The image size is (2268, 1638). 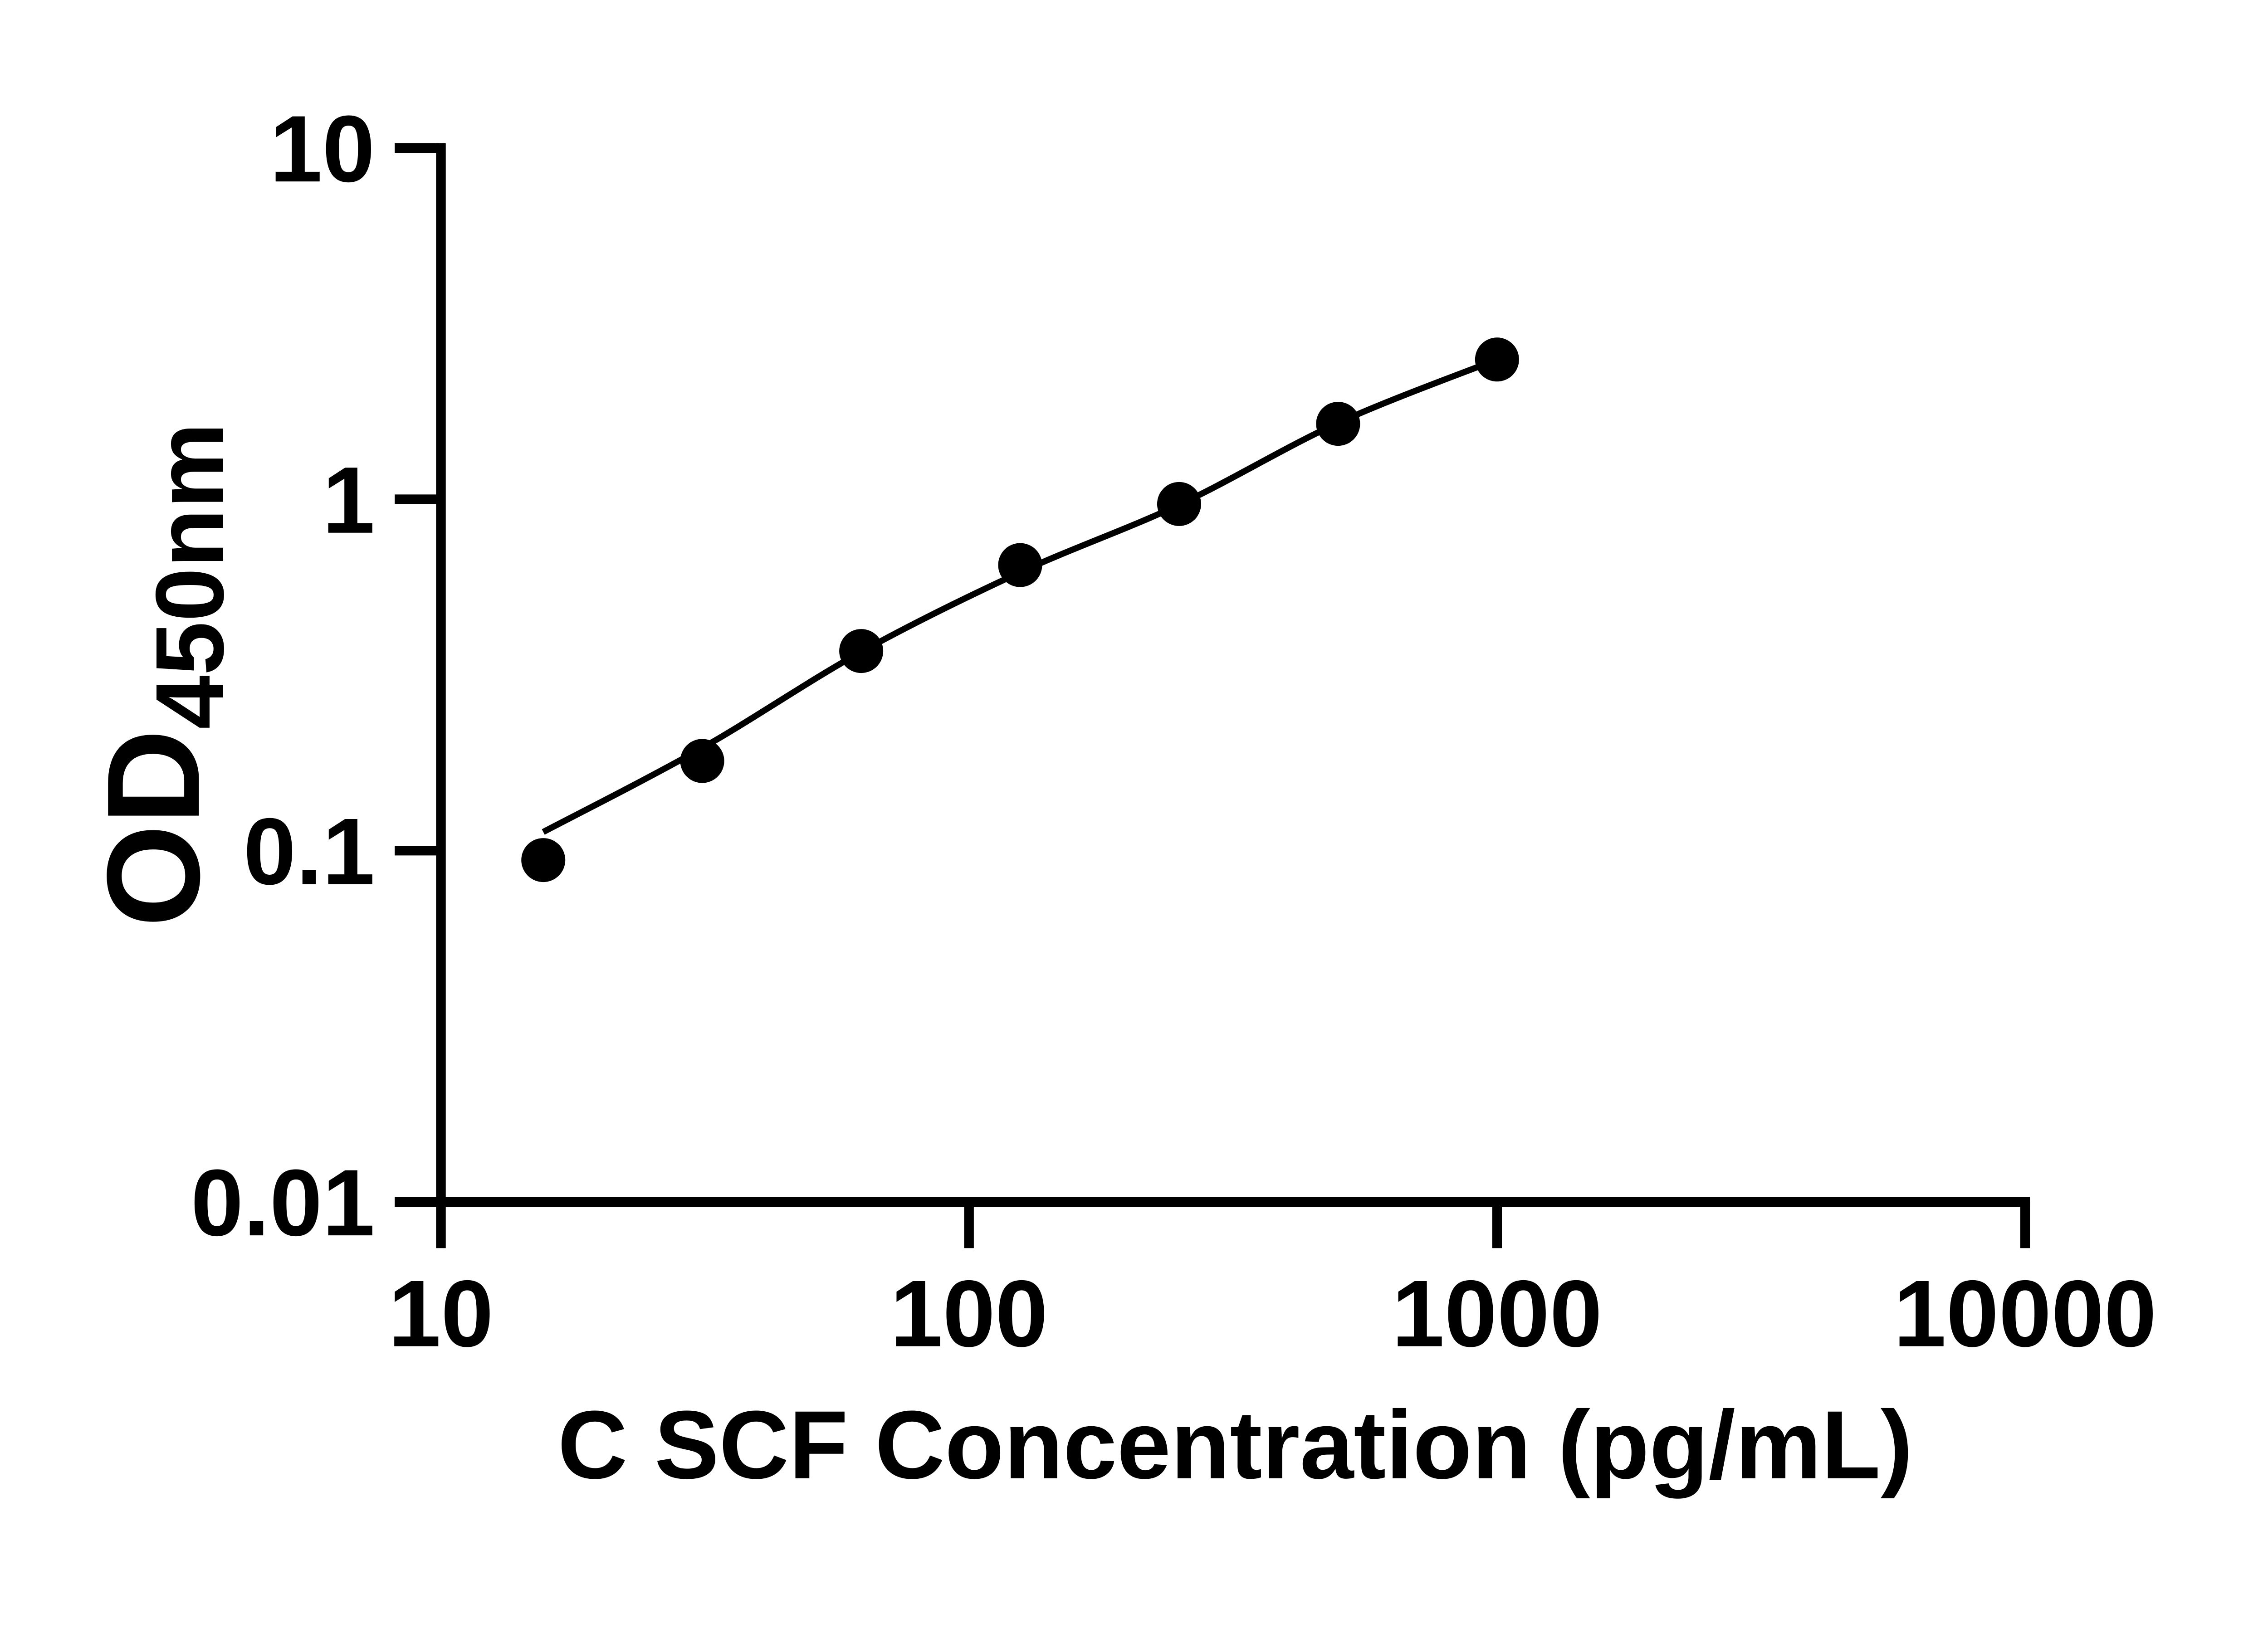 What do you see at coordinates (969, 1314) in the screenshot?
I see `x-tick-label: 100` at bounding box center [969, 1314].